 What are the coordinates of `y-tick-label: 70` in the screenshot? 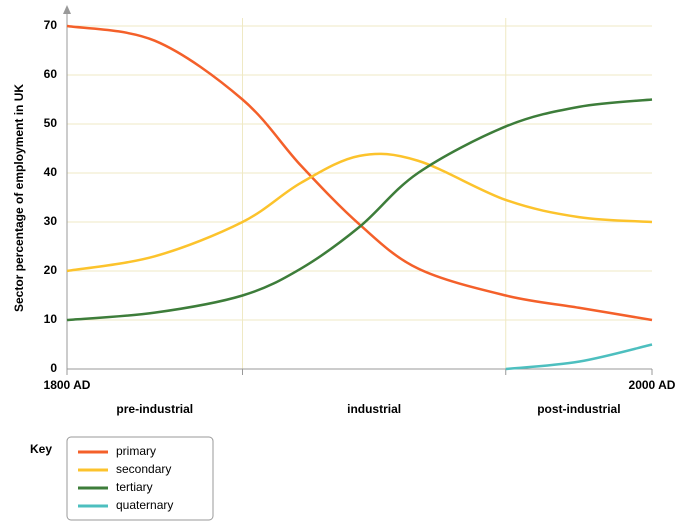 It's located at (51, 25).